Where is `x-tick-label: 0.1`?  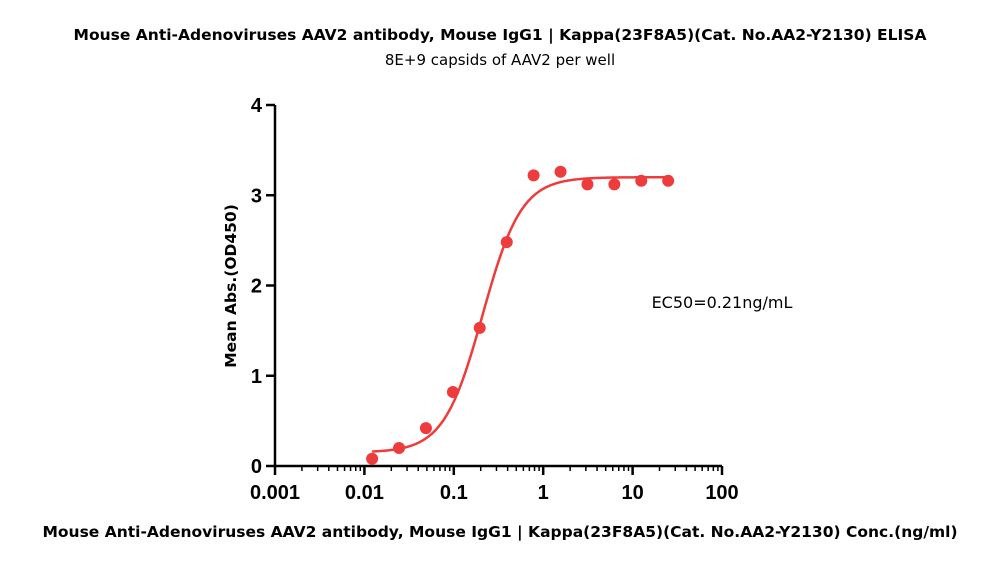 x-tick-label: 0.1 is located at coordinates (454, 493).